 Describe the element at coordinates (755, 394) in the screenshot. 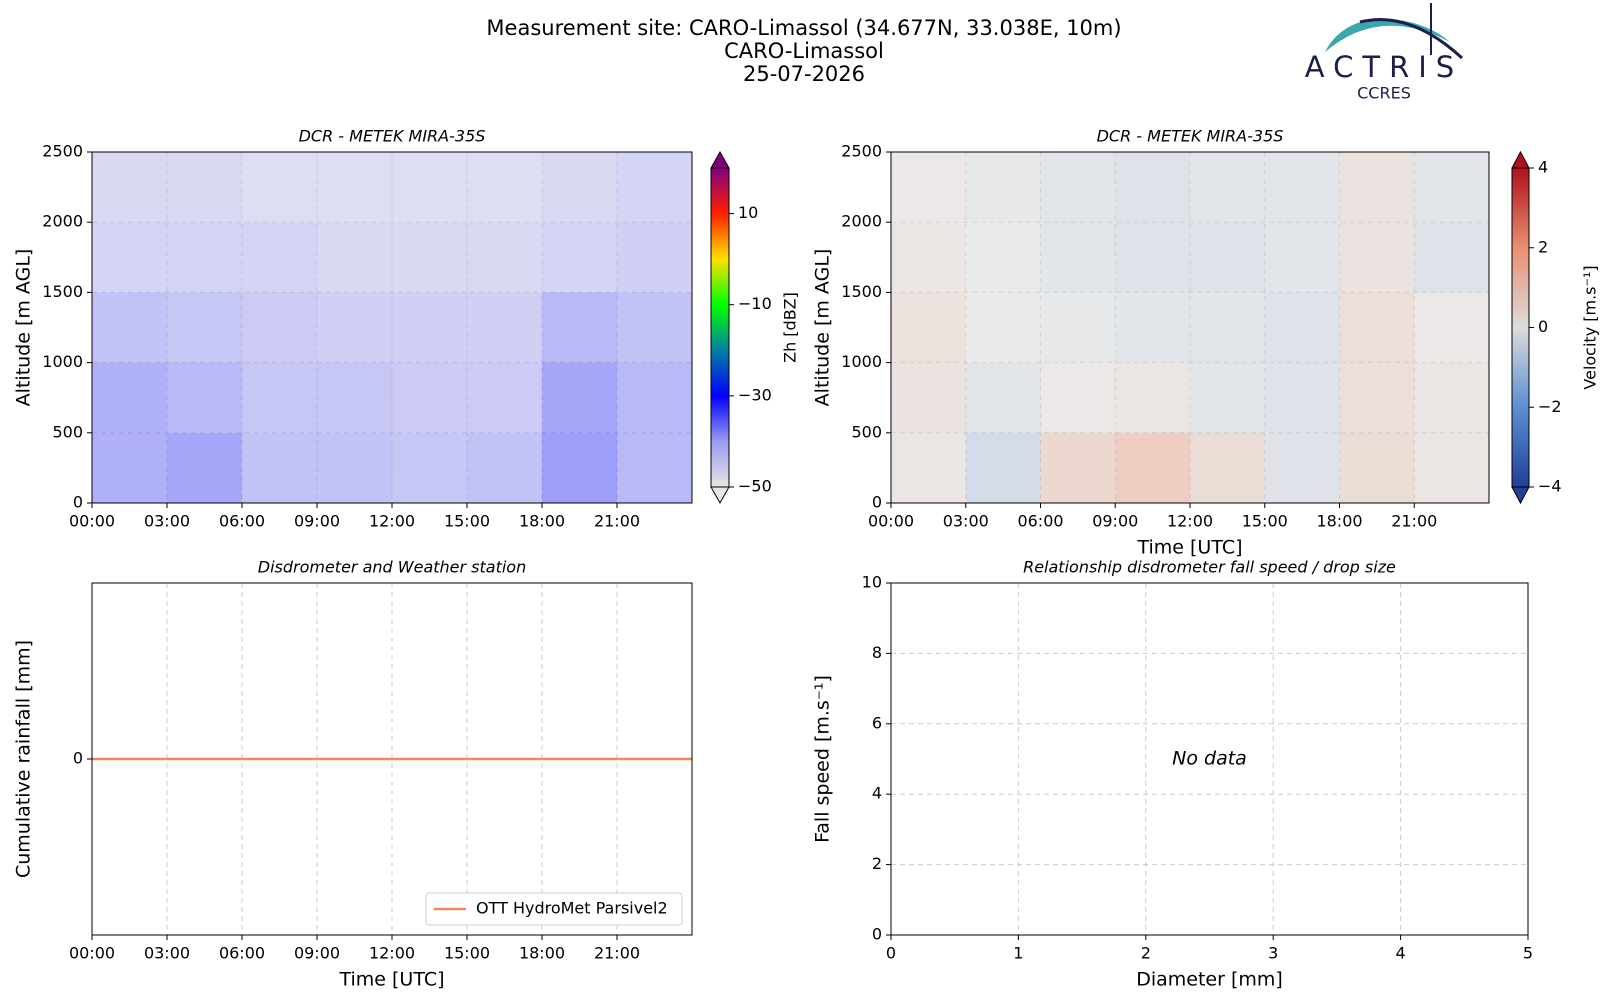

I see `colorbar-tick-label: −30` at that location.